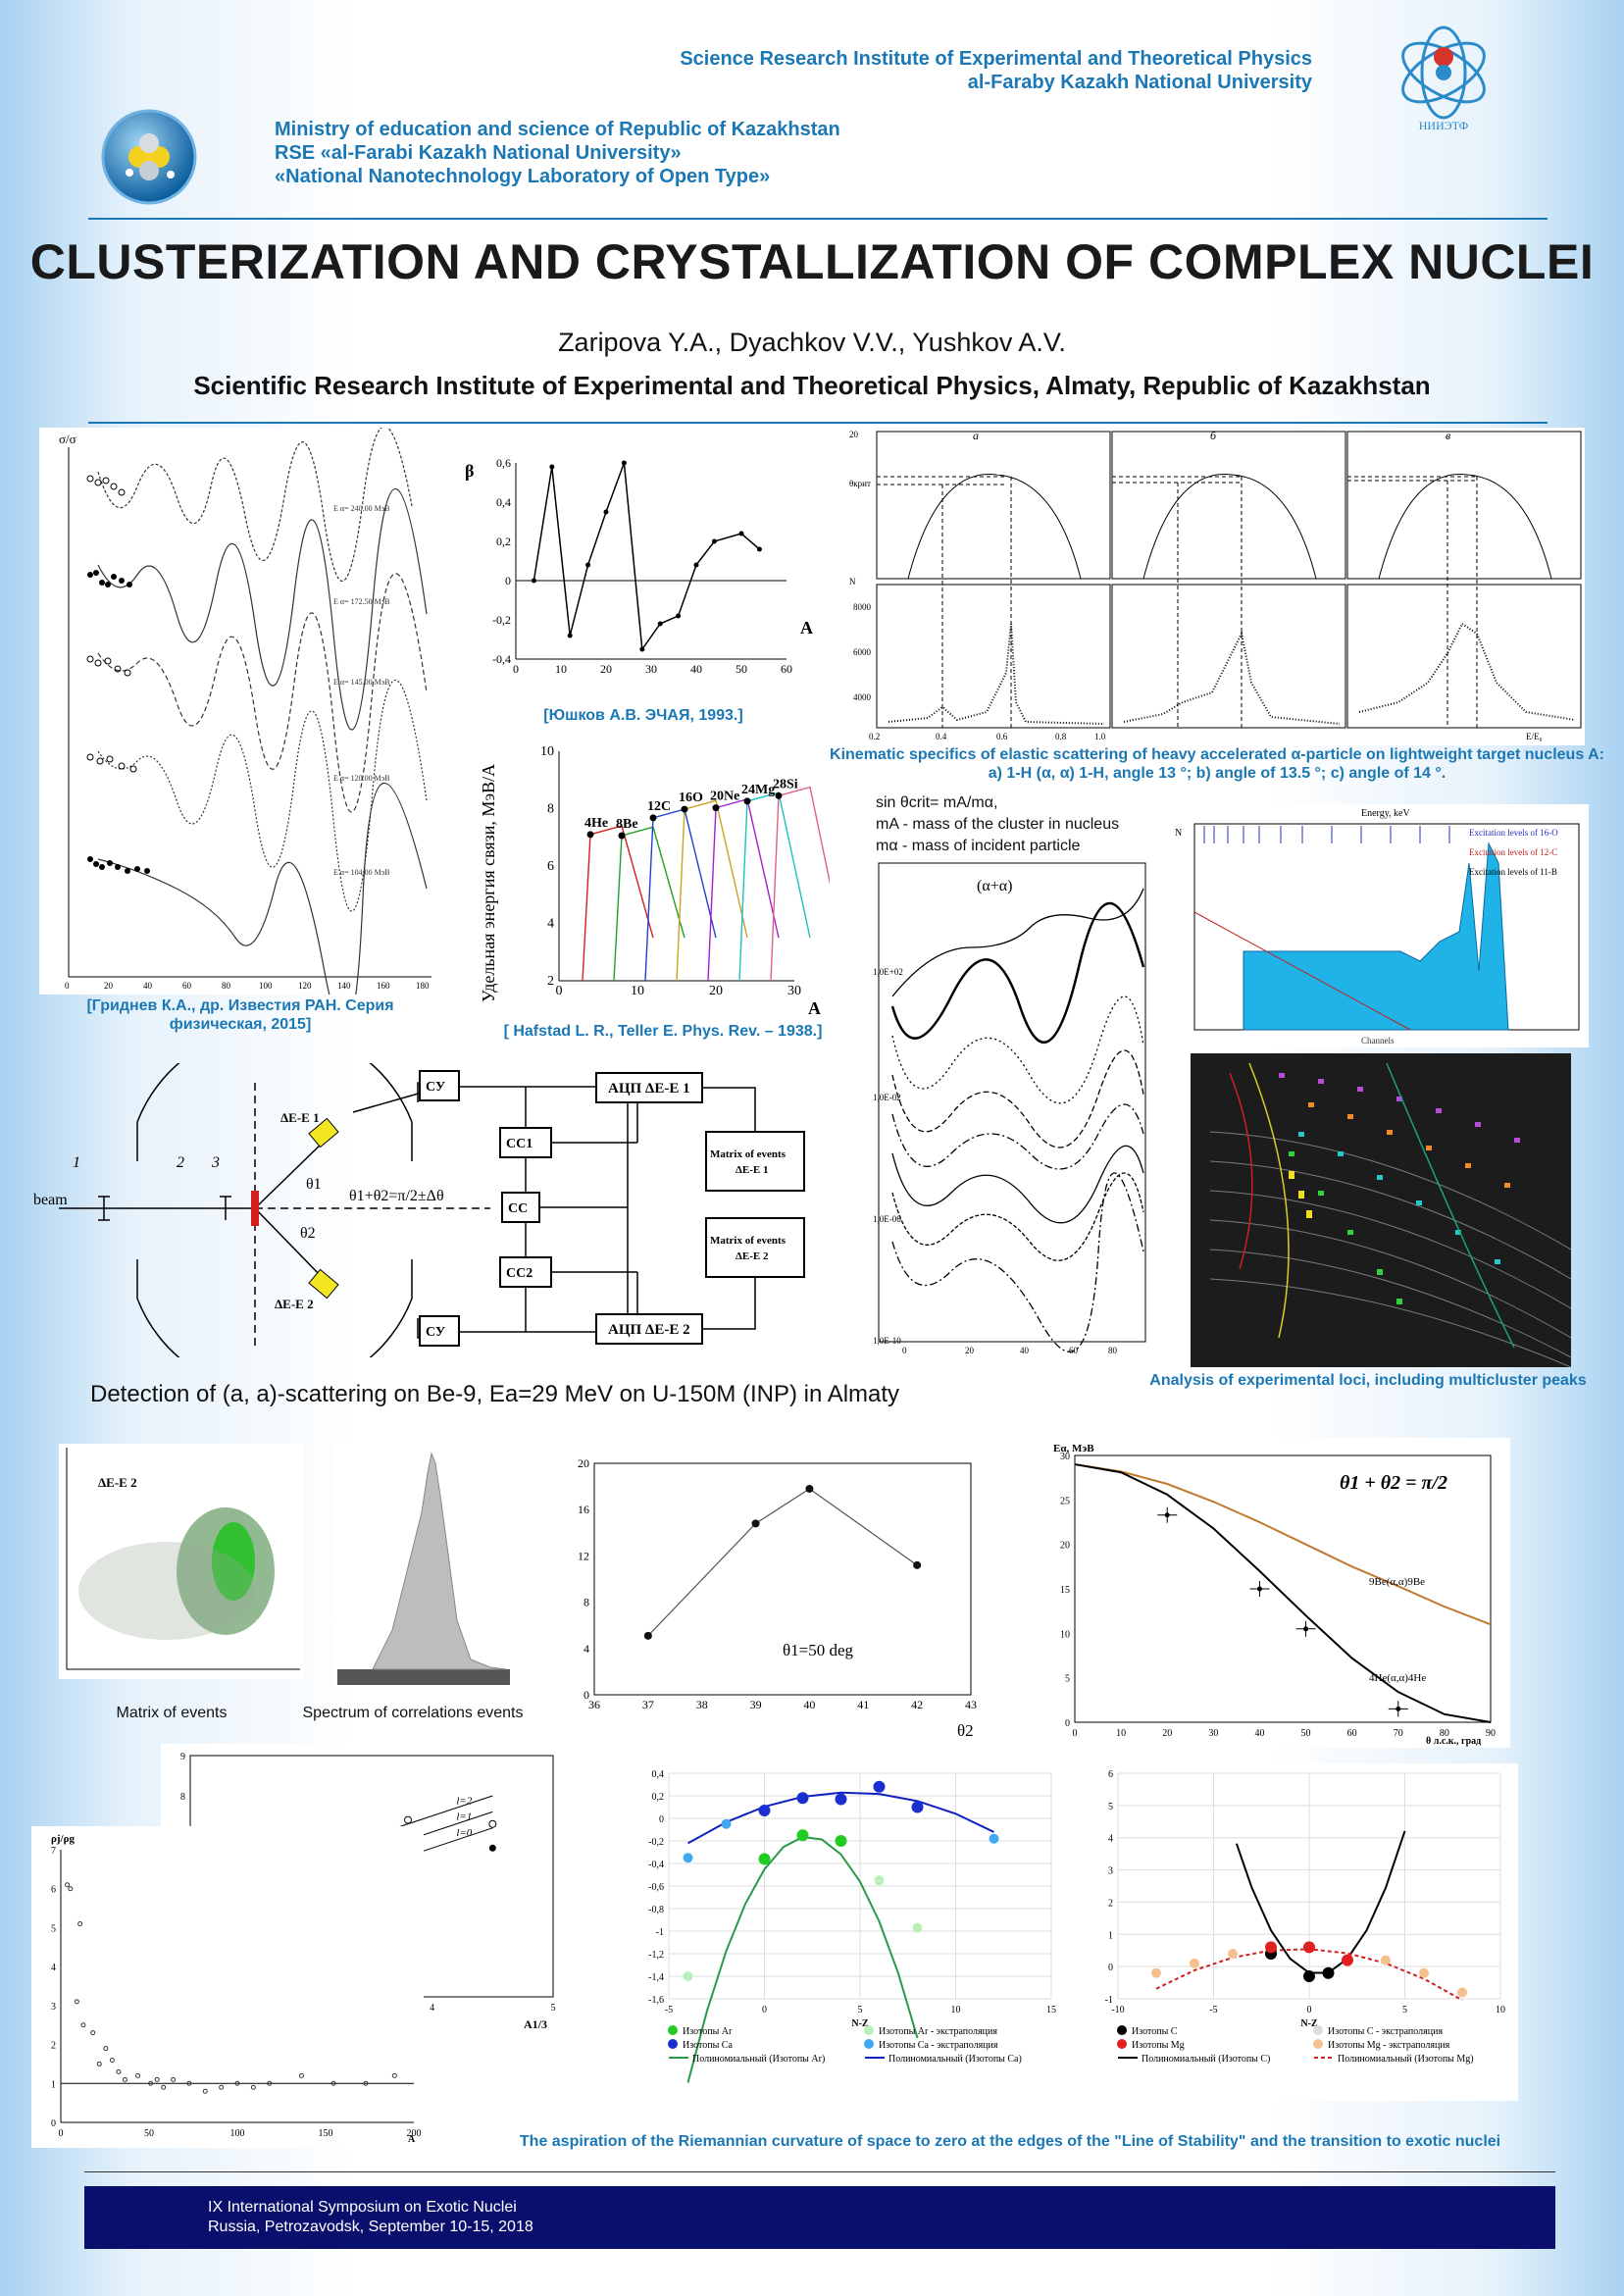 The image size is (1624, 2296). Describe the element at coordinates (1399, 1108) in the screenshot. I see `loci-magenta` at that location.